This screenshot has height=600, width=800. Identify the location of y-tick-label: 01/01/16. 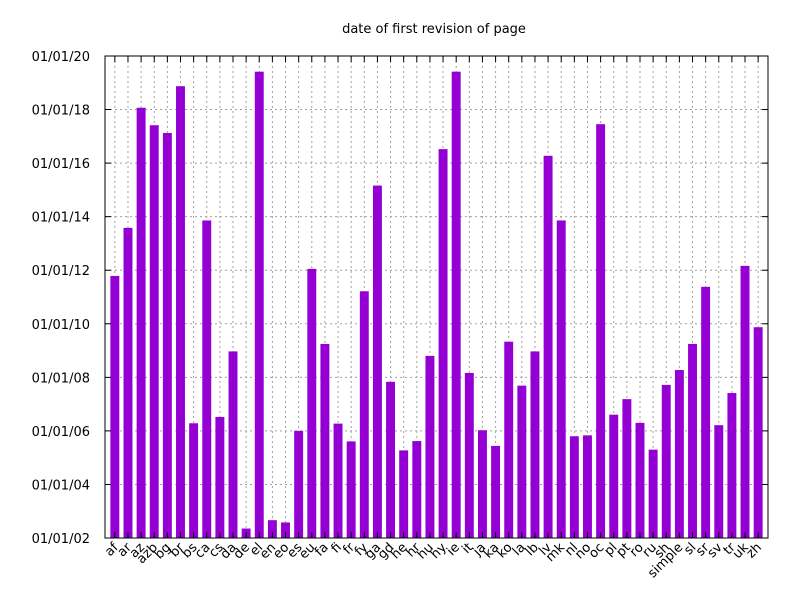
(61, 164).